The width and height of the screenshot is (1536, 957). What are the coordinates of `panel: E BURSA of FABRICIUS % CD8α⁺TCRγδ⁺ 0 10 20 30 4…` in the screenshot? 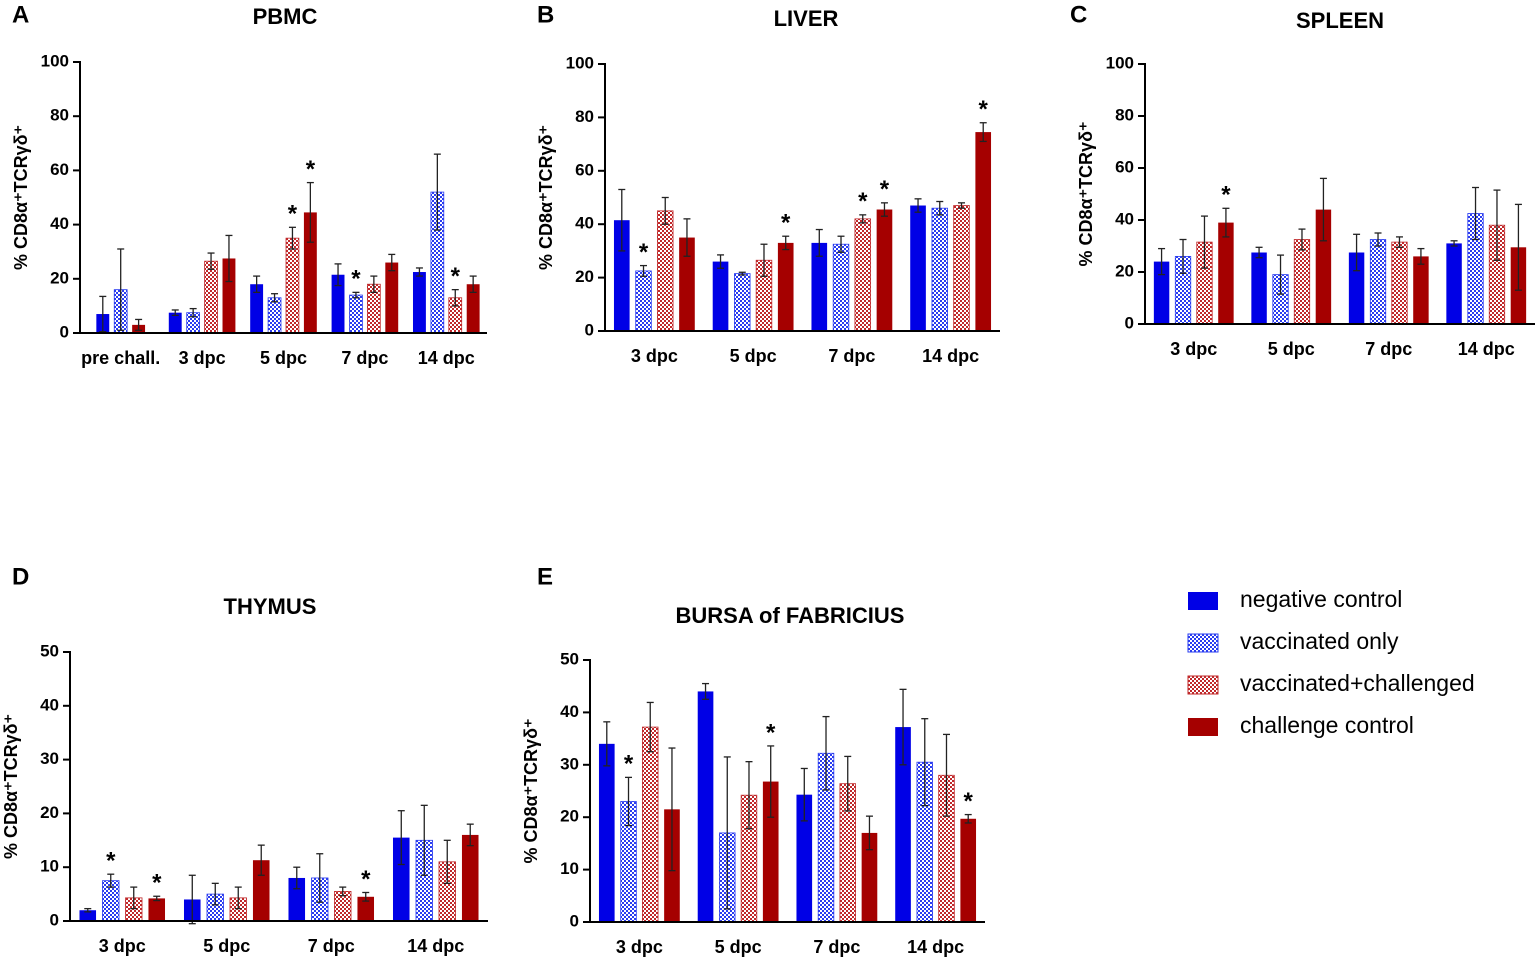 It's located at (753, 760).